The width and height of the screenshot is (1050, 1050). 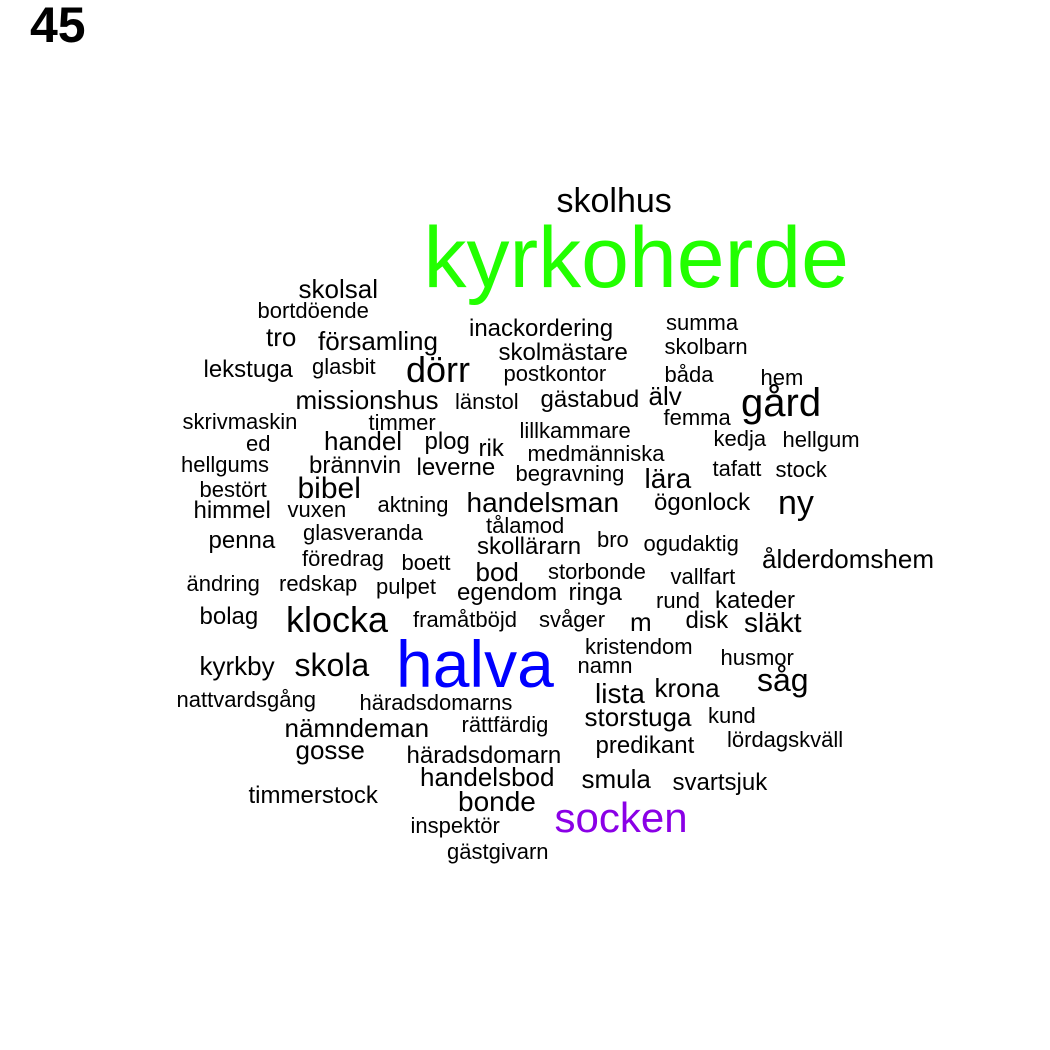 What do you see at coordinates (757, 657) in the screenshot?
I see `word-cloud-word: husmor` at bounding box center [757, 657].